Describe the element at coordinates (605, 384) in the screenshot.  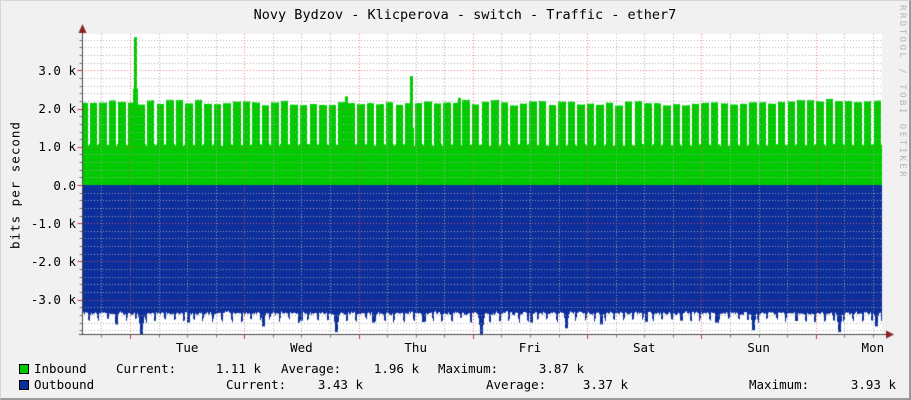
I see `outbound-average-value: 3.37 k` at that location.